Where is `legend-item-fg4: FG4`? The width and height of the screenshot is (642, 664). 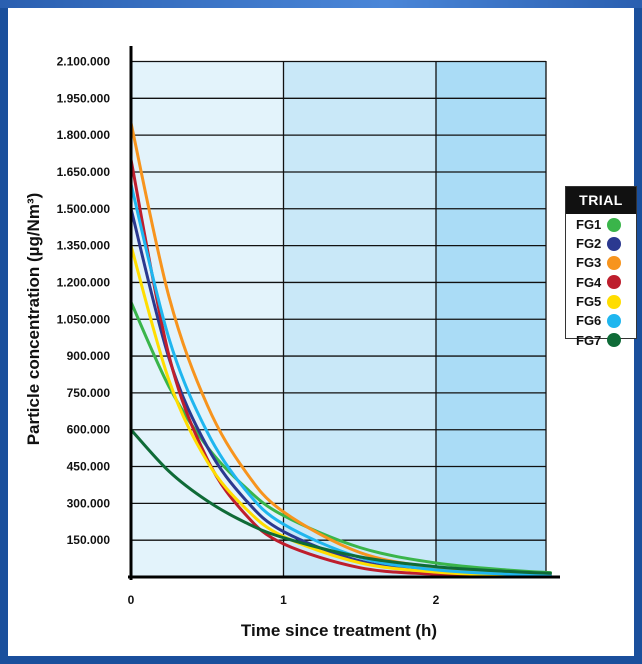 legend-item-fg4: FG4 is located at coordinates (601, 283).